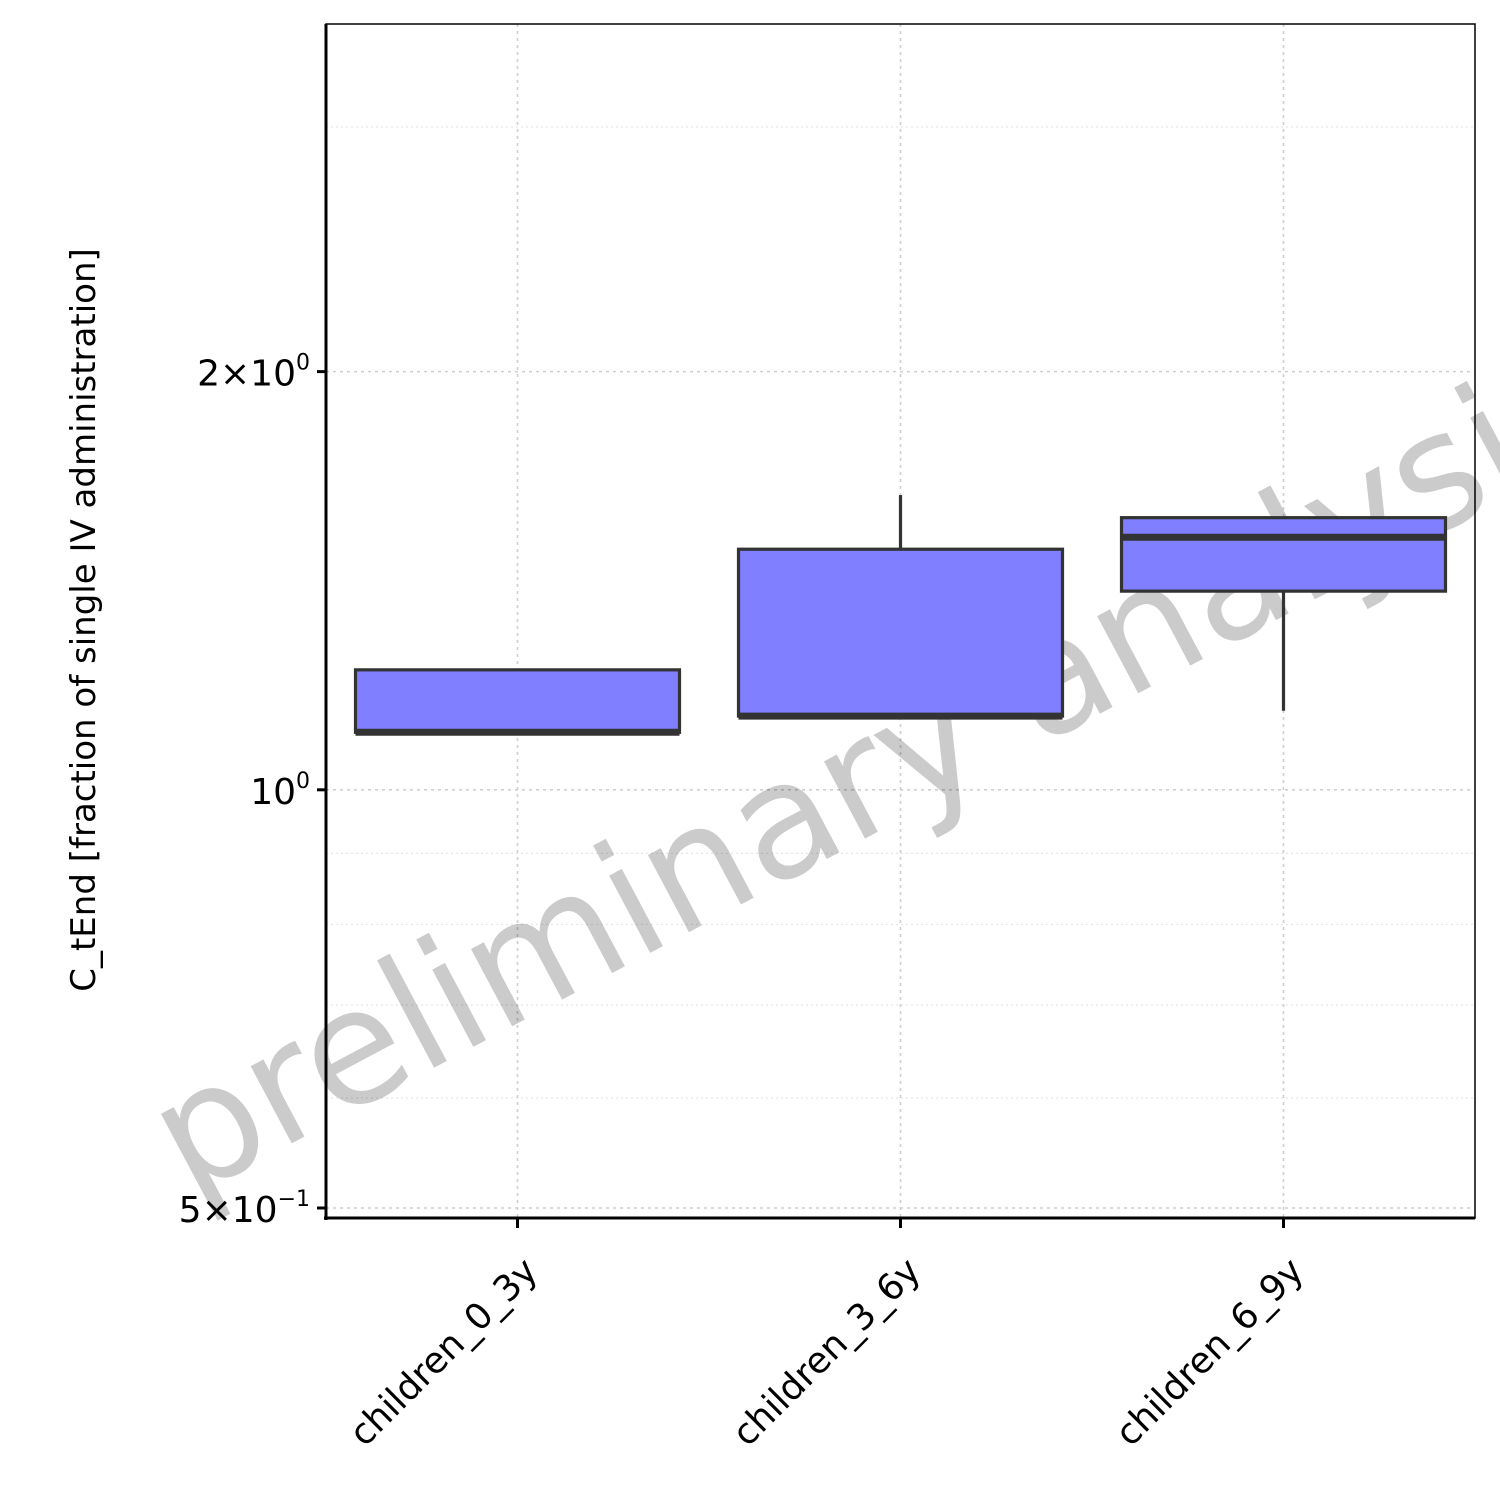  I want to click on box-children_3_6y, so click(900, 607).